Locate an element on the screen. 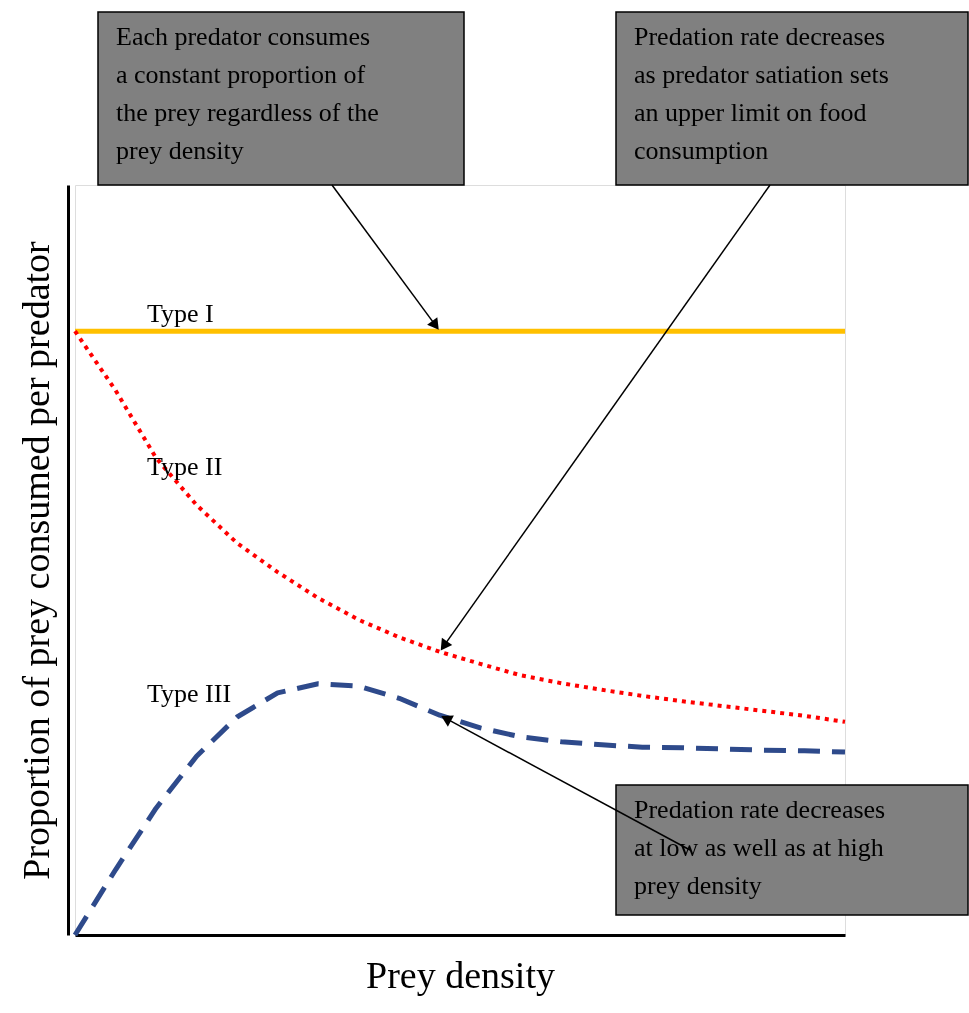 This screenshot has width=969, height=1013. text: Each predator consumes a constant proportion of the prey regardless of the prey density is located at coordinates (247, 93).